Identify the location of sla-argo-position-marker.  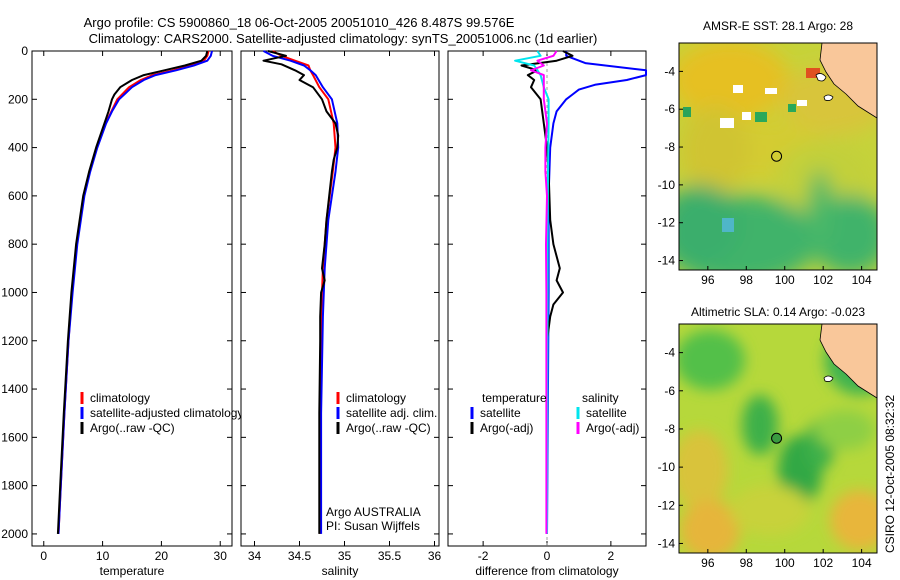
(777, 438).